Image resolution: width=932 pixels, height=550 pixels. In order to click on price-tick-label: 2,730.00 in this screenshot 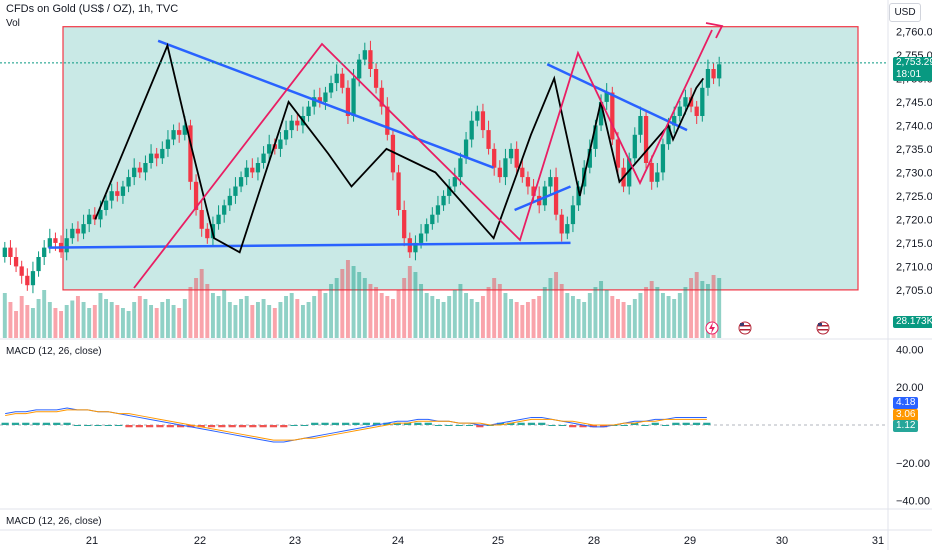, I will do `click(914, 173)`.